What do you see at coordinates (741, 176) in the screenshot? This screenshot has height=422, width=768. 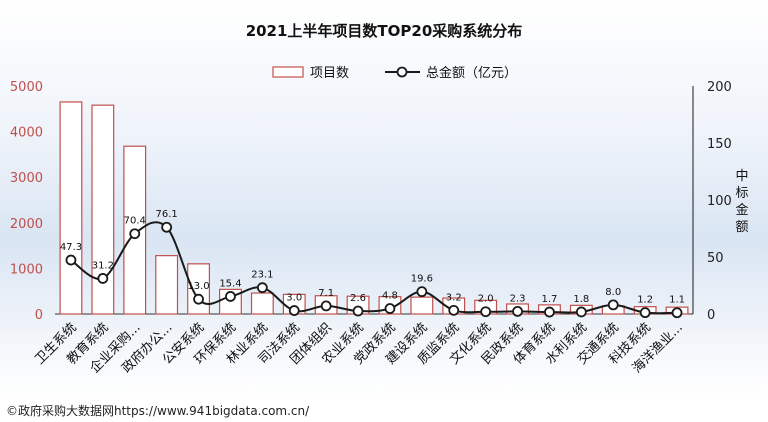 I see `y-right-axis-label-char: 中` at bounding box center [741, 176].